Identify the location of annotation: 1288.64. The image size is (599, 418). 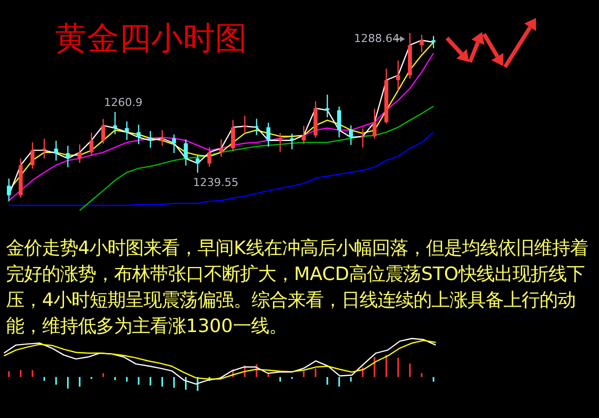
(377, 38).